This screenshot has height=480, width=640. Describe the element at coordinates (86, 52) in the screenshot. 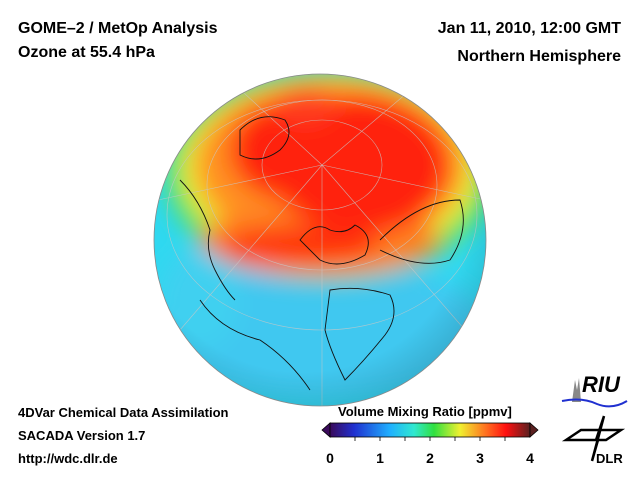

I see `subtitle: Ozone at 55.4 hPa` at that location.